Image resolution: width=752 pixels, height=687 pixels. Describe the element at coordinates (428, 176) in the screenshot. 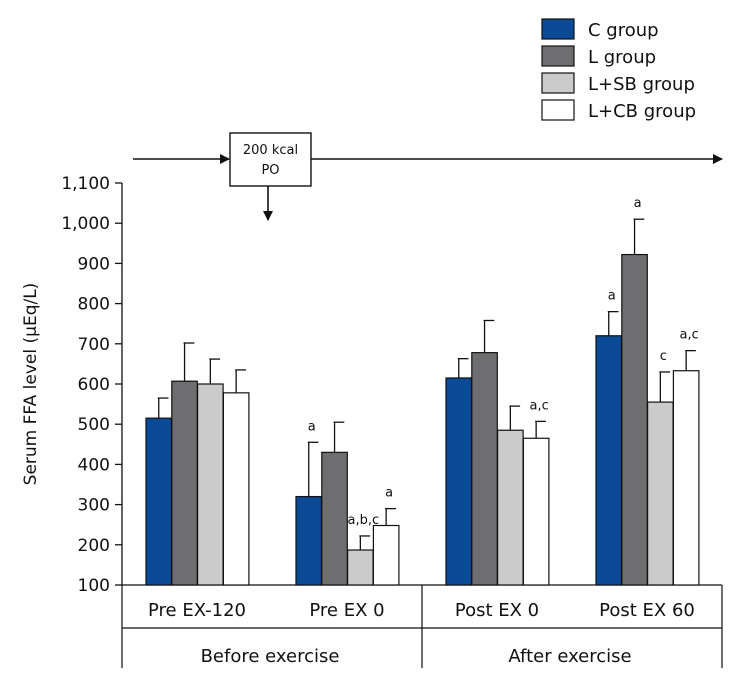

I see `timeline: 200 kcal PO` at that location.